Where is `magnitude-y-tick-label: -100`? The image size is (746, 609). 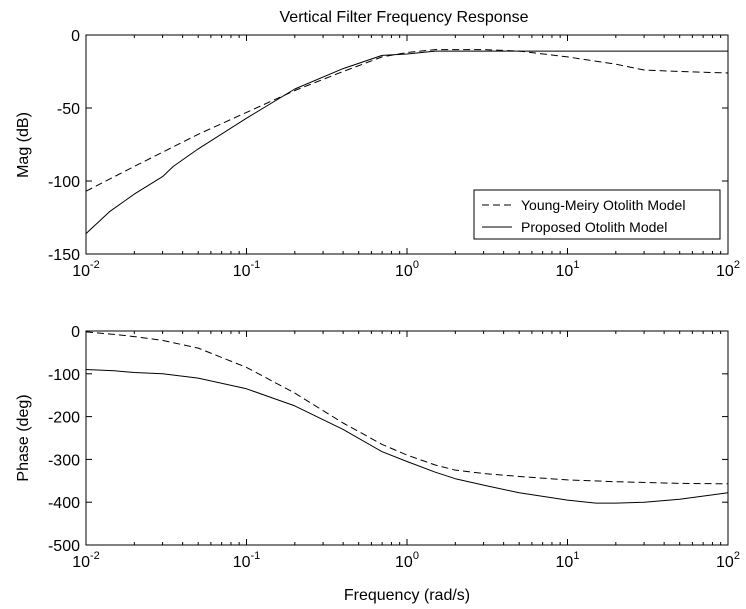
magnitude-y-tick-label: -100 is located at coordinates (64, 182).